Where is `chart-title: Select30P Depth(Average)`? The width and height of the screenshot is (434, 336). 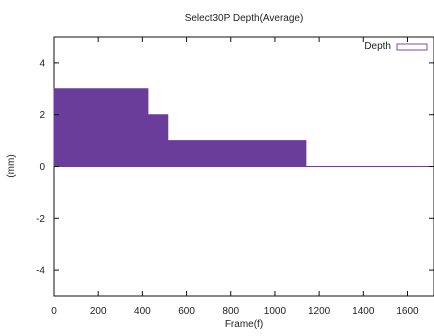
chart-title: Select30P Depth(Average) is located at coordinates (244, 18).